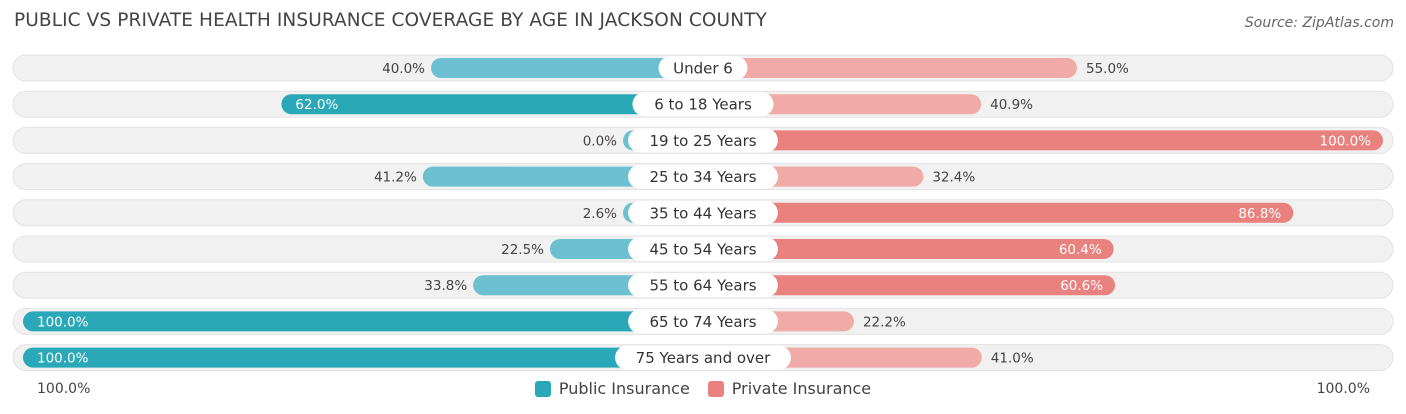  What do you see at coordinates (1343, 389) in the screenshot?
I see `axis-right-label: 100.0%` at bounding box center [1343, 389].